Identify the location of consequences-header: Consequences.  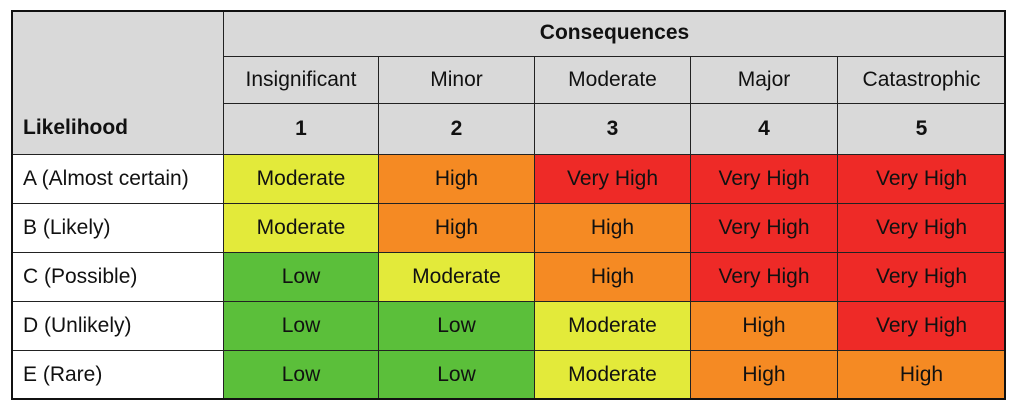
(615, 33).